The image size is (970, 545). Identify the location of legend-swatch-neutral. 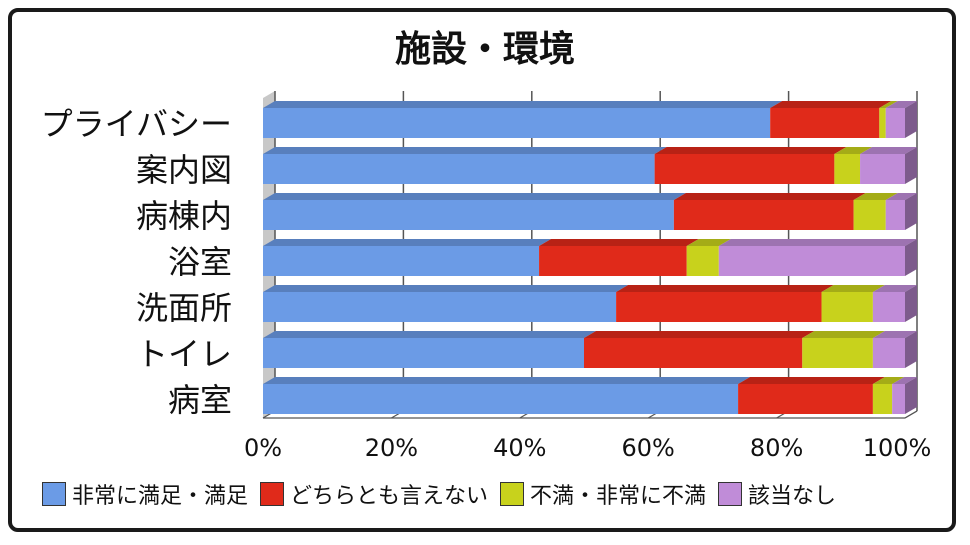
(272, 494).